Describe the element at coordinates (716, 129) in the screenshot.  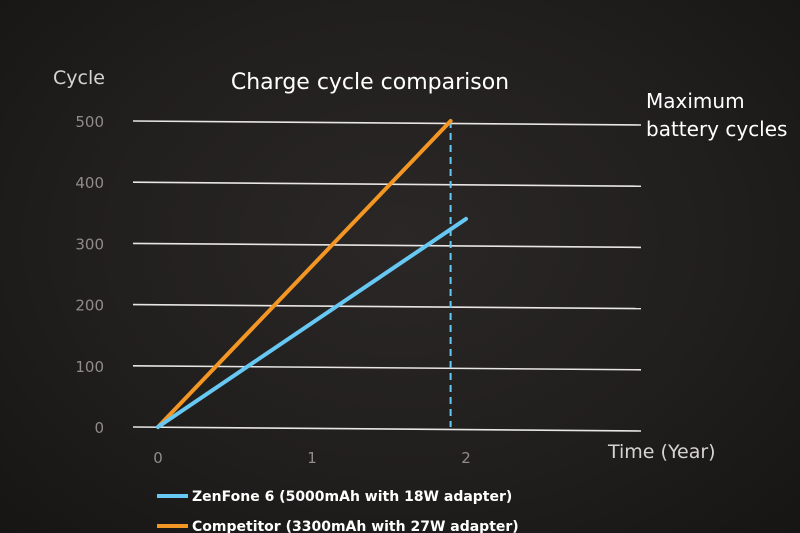
I see `max-cycles-label-line2: battery cycles` at that location.